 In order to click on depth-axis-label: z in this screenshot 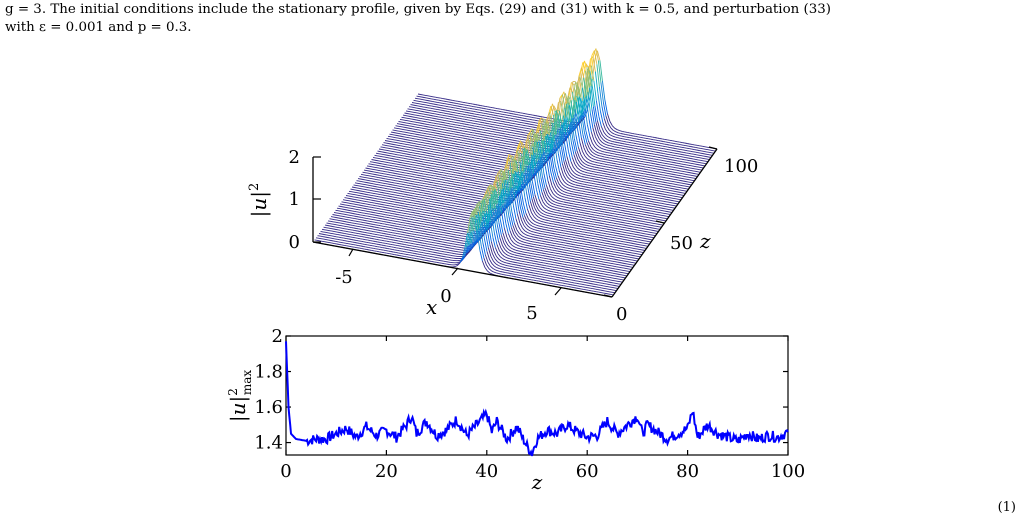, I will do `click(705, 241)`.